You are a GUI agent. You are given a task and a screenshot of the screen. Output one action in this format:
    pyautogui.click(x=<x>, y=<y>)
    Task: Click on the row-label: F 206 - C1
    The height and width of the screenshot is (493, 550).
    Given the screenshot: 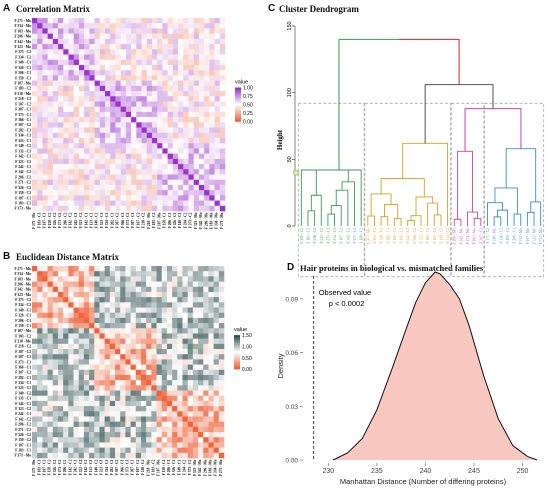 What is the action you would take?
    pyautogui.click(x=23, y=73)
    